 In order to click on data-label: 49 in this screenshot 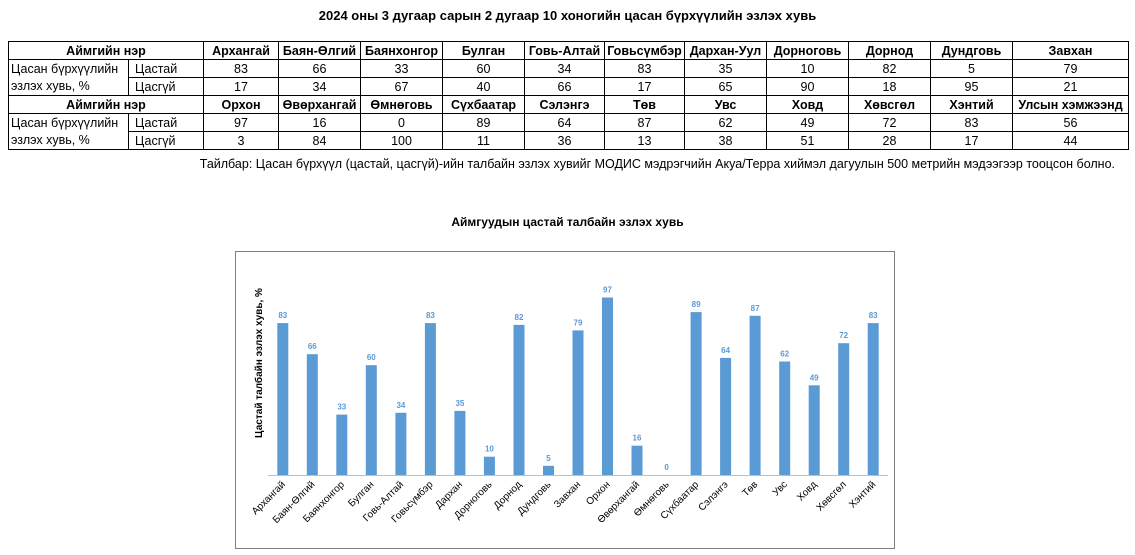, I will do `click(814, 377)`.